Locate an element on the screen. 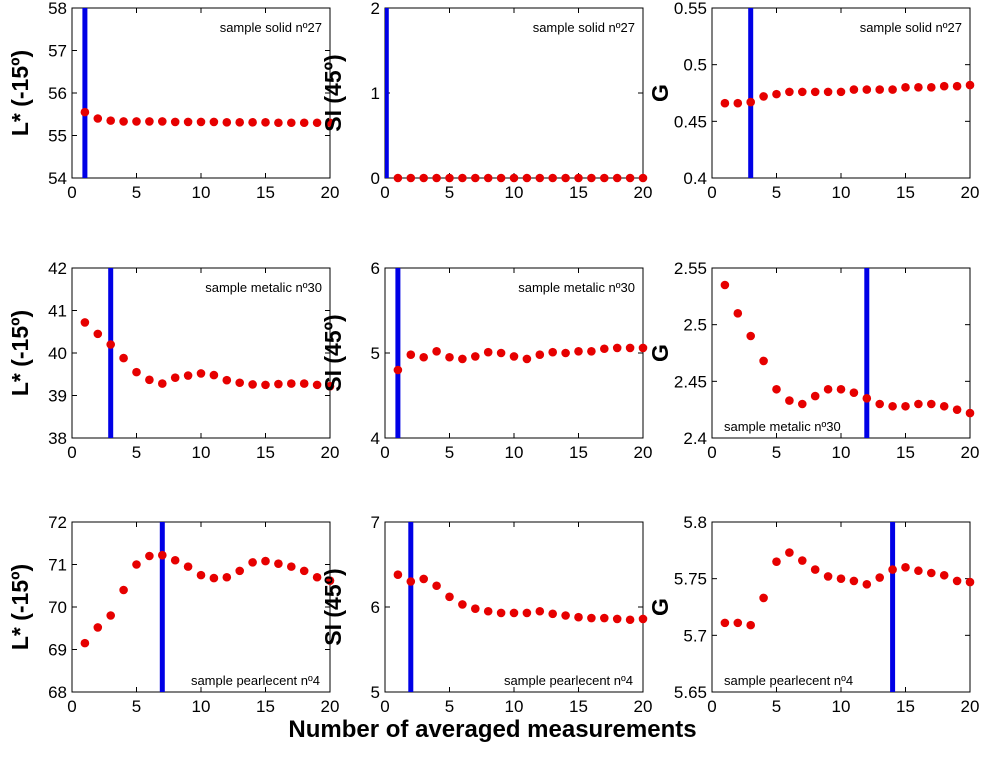 This screenshot has height=779, width=985. y-tick-label: 0.5 is located at coordinates (695, 65).